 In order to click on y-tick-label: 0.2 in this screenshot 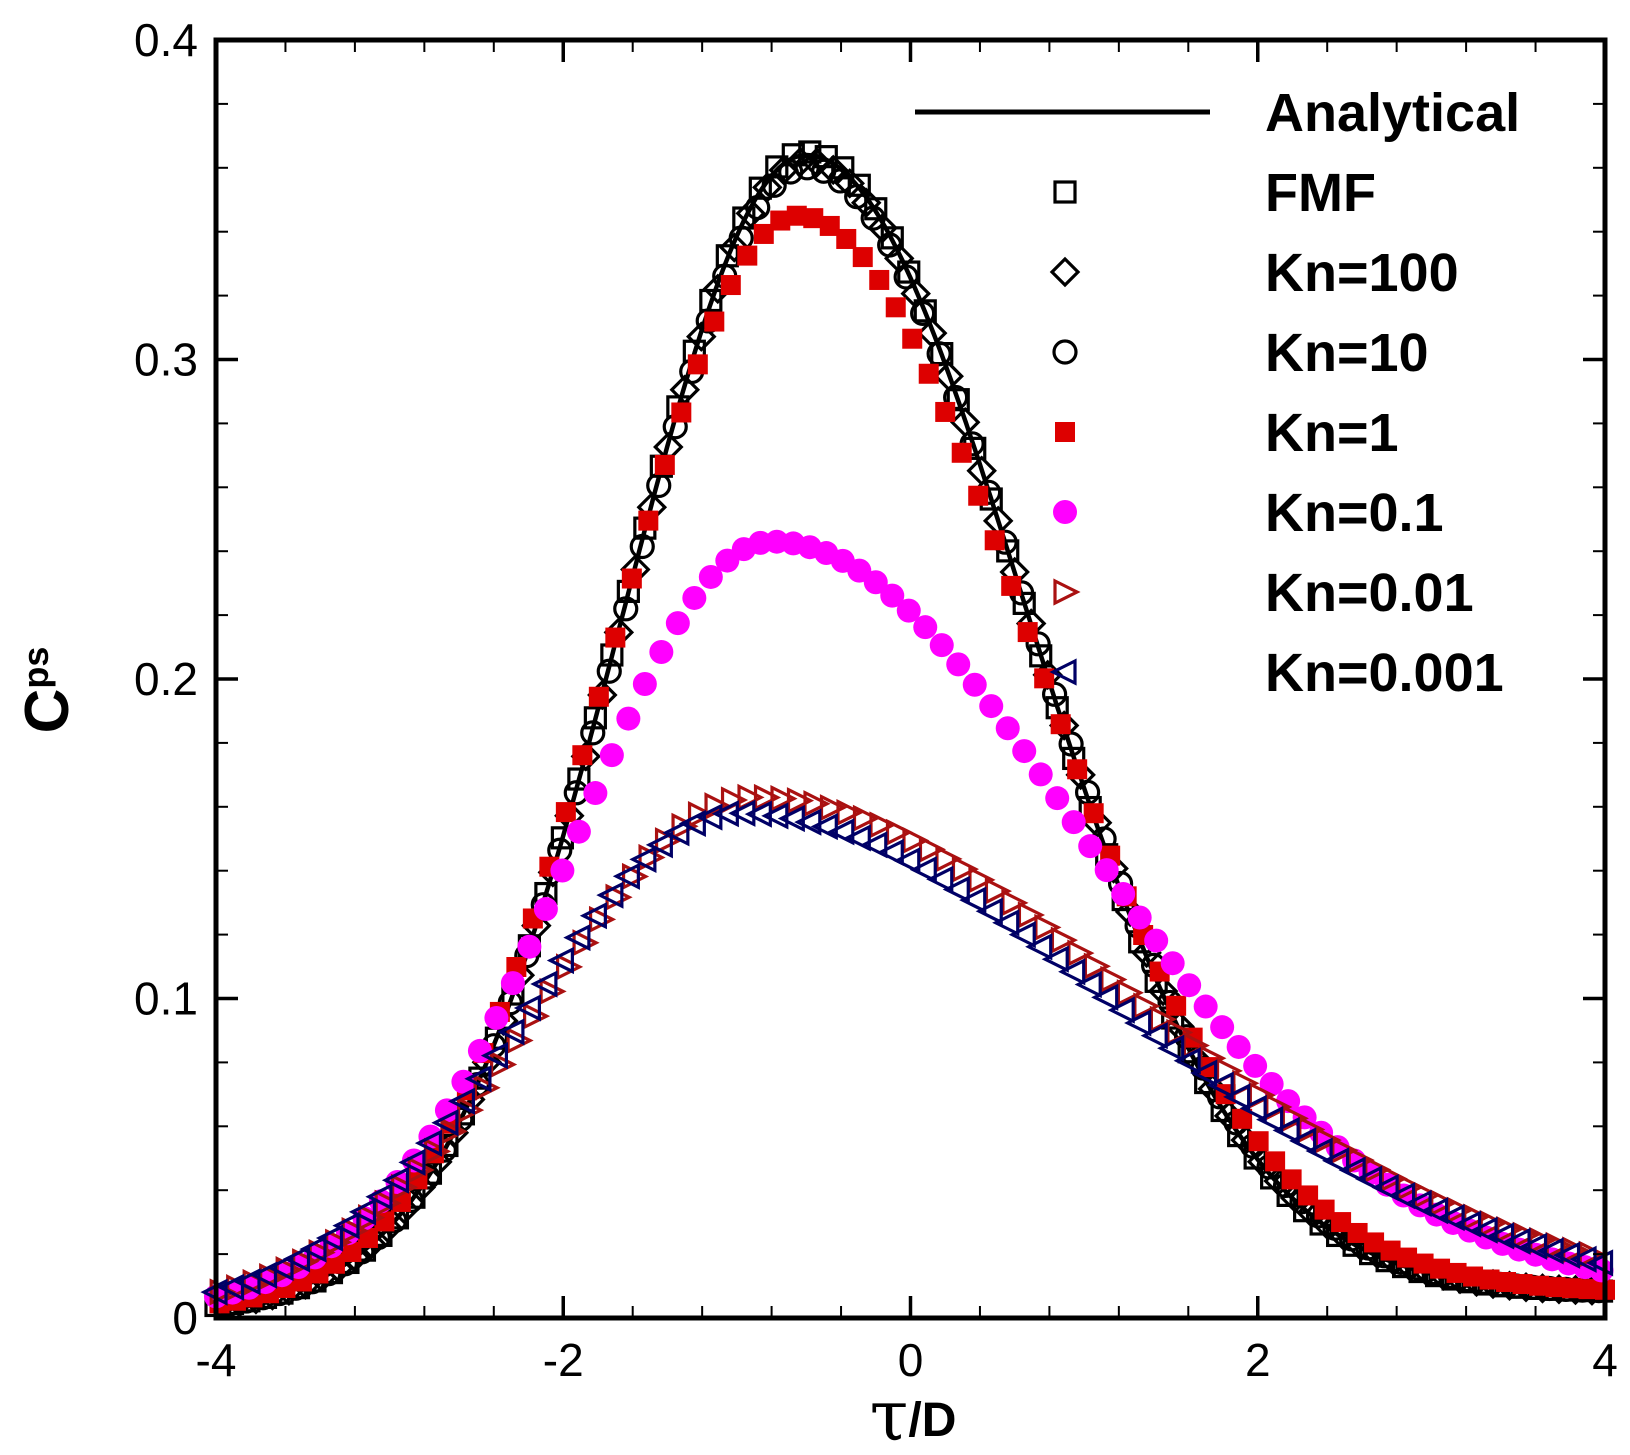, I will do `click(166, 679)`.